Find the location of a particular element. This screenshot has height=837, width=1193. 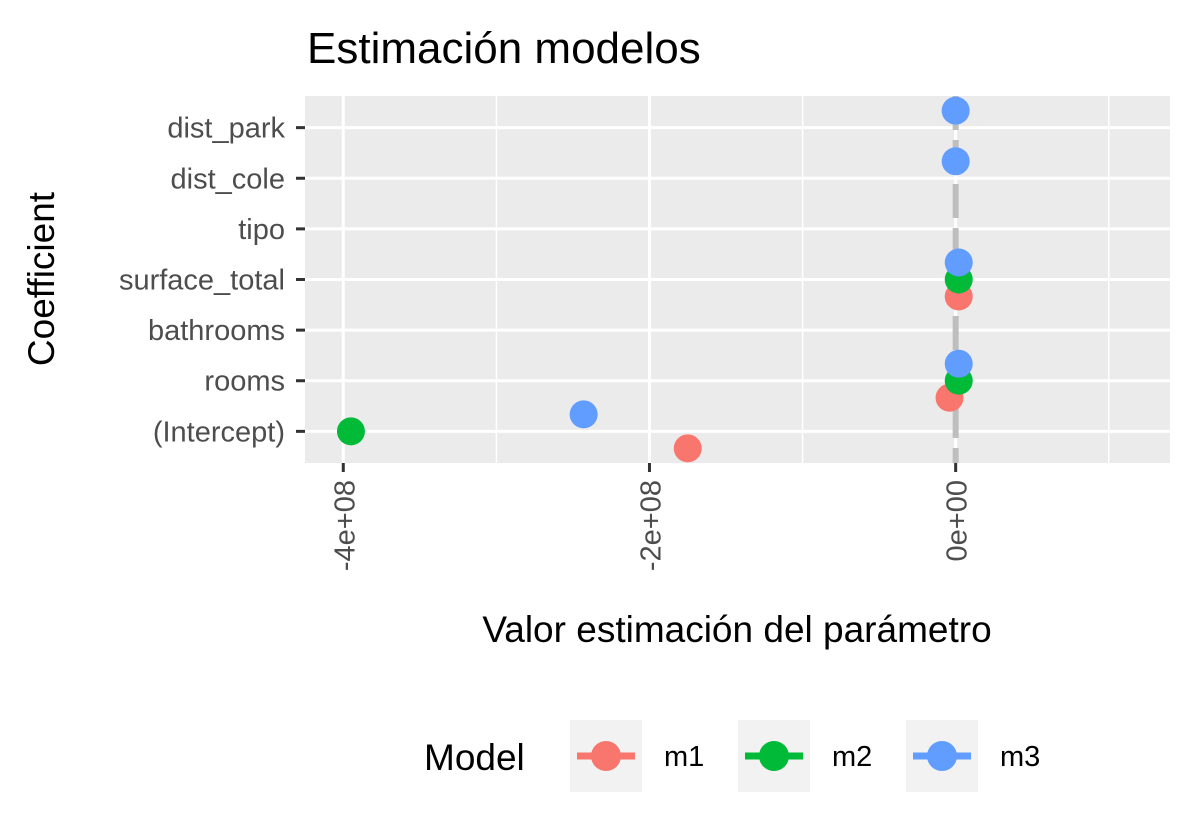

point-m3-intercept is located at coordinates (583, 414).